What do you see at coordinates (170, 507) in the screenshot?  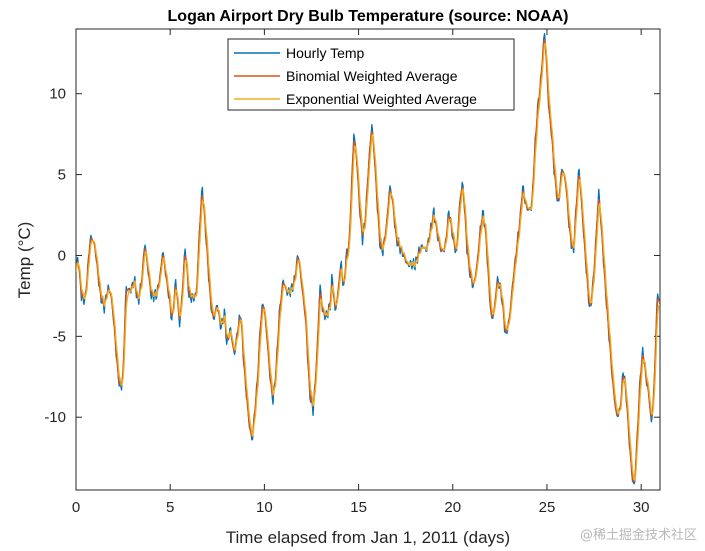 I see `x-tick-label: 5` at bounding box center [170, 507].